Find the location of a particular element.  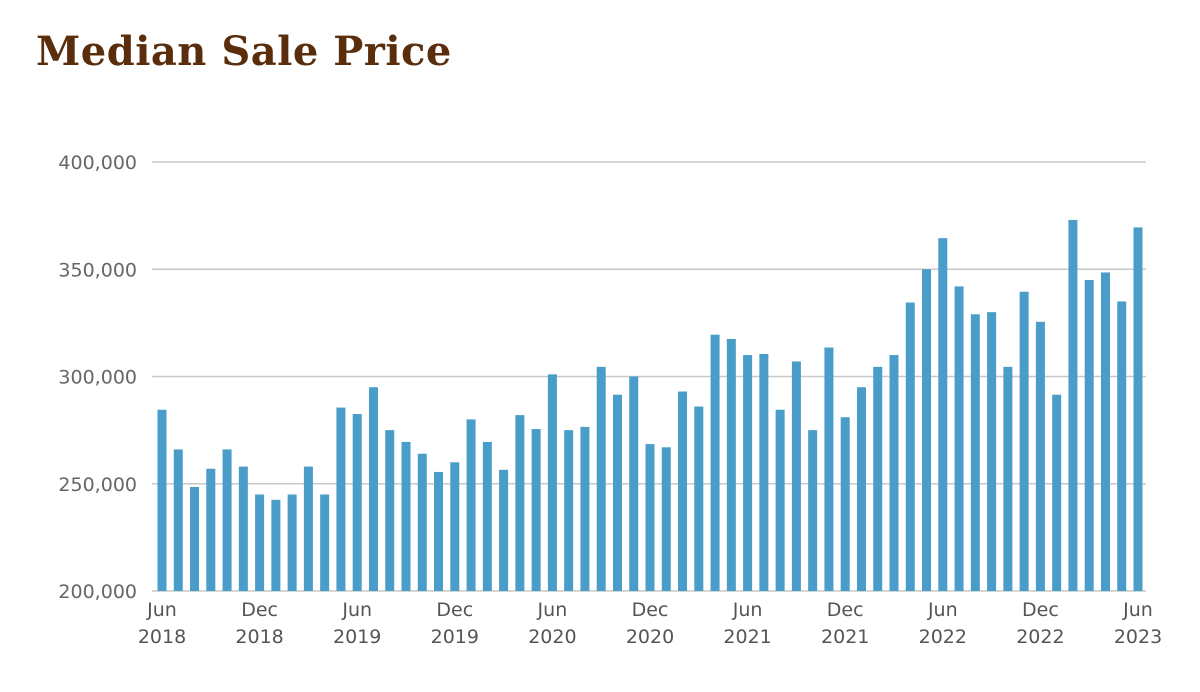

y-tick-label: 400,000 is located at coordinates (97, 163).